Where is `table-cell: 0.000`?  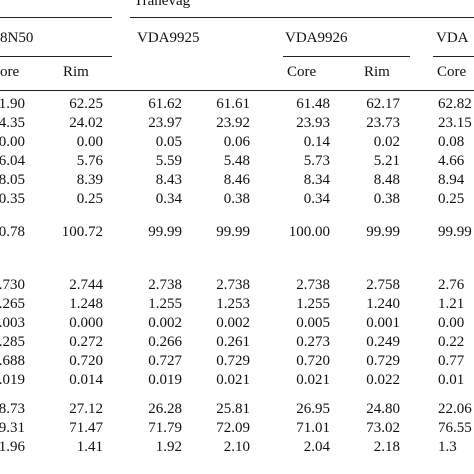
table-cell: 0.000 is located at coordinates (86, 323).